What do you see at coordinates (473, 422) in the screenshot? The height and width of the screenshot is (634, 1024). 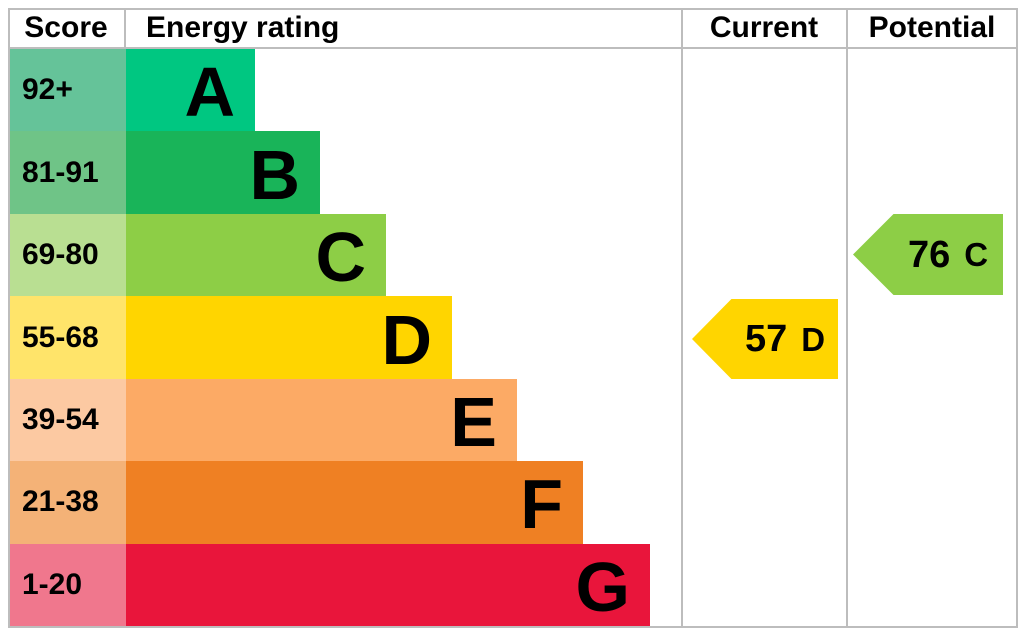 I see `rating-letter-e: E` at bounding box center [473, 422].